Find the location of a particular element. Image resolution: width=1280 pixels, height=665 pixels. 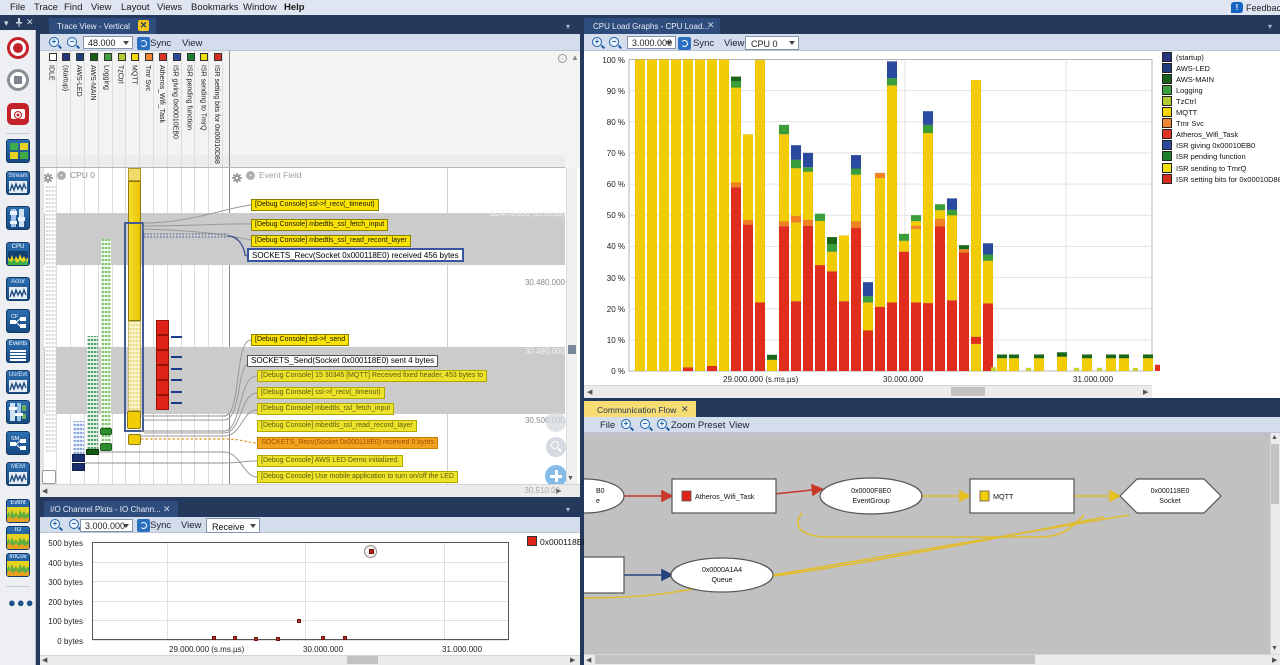

svg-text: B0 is located at coordinates (600, 491).